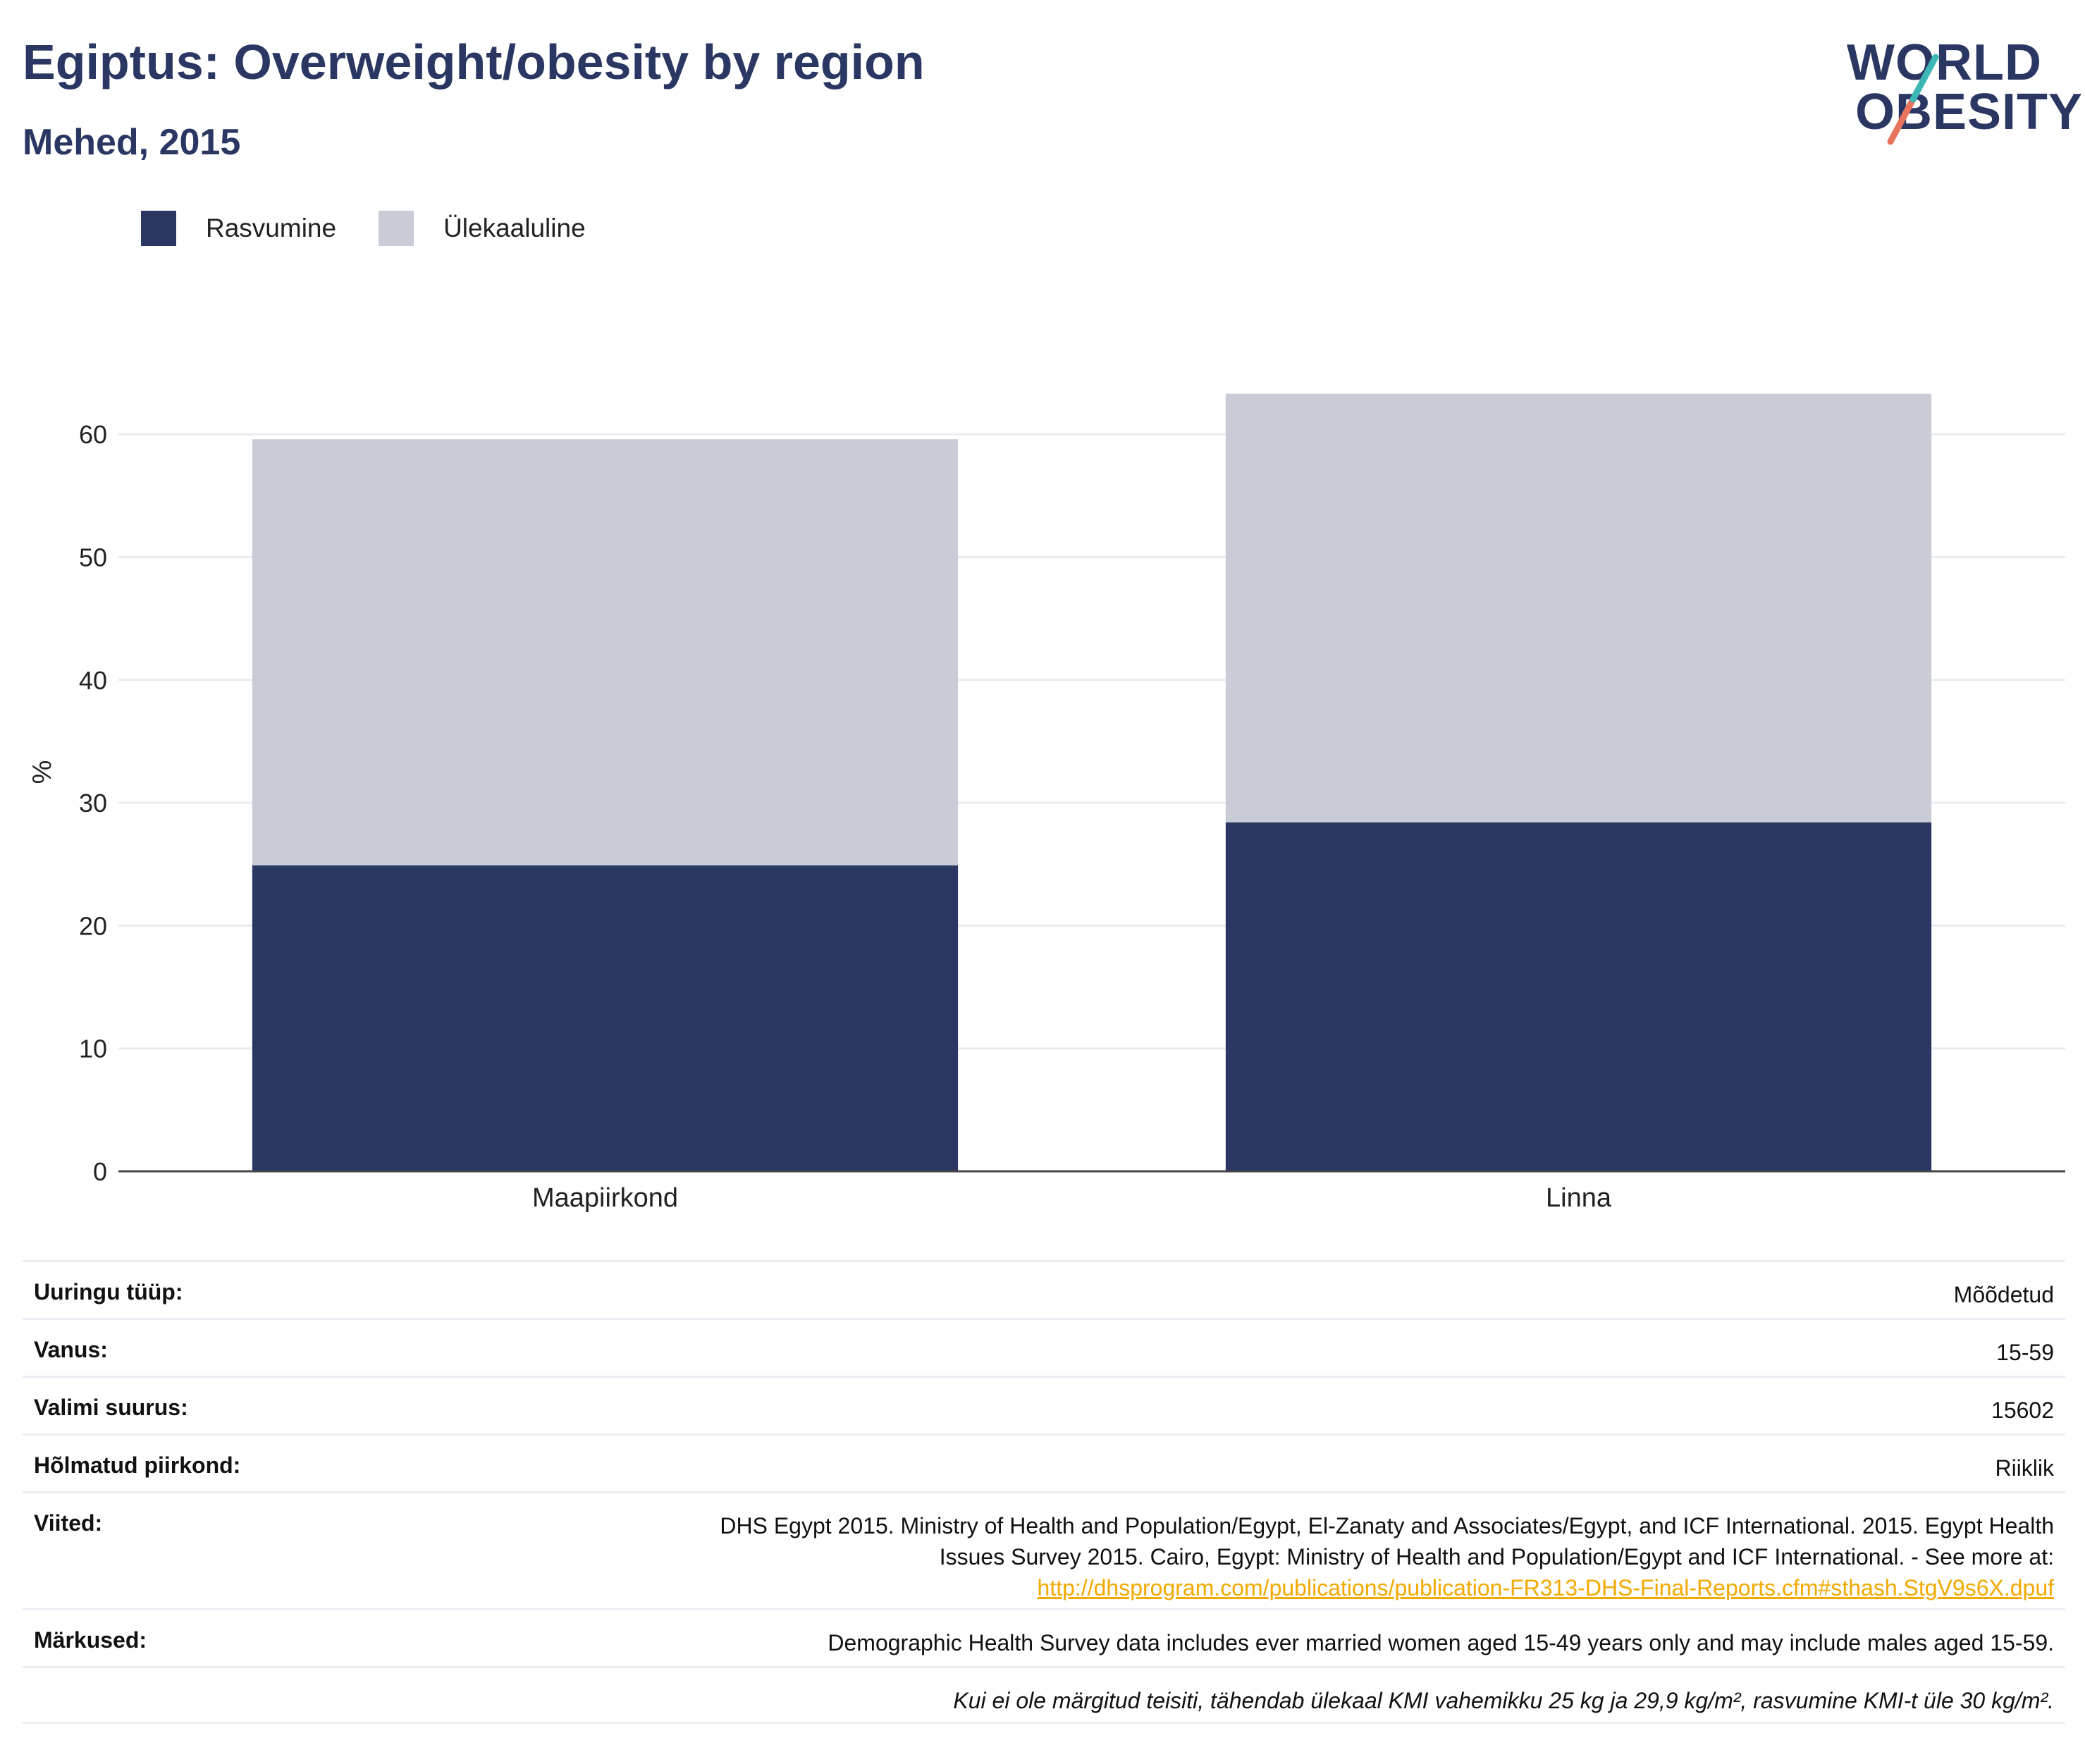  What do you see at coordinates (1944, 63) in the screenshot?
I see `logo-line-1: WORLD` at bounding box center [1944, 63].